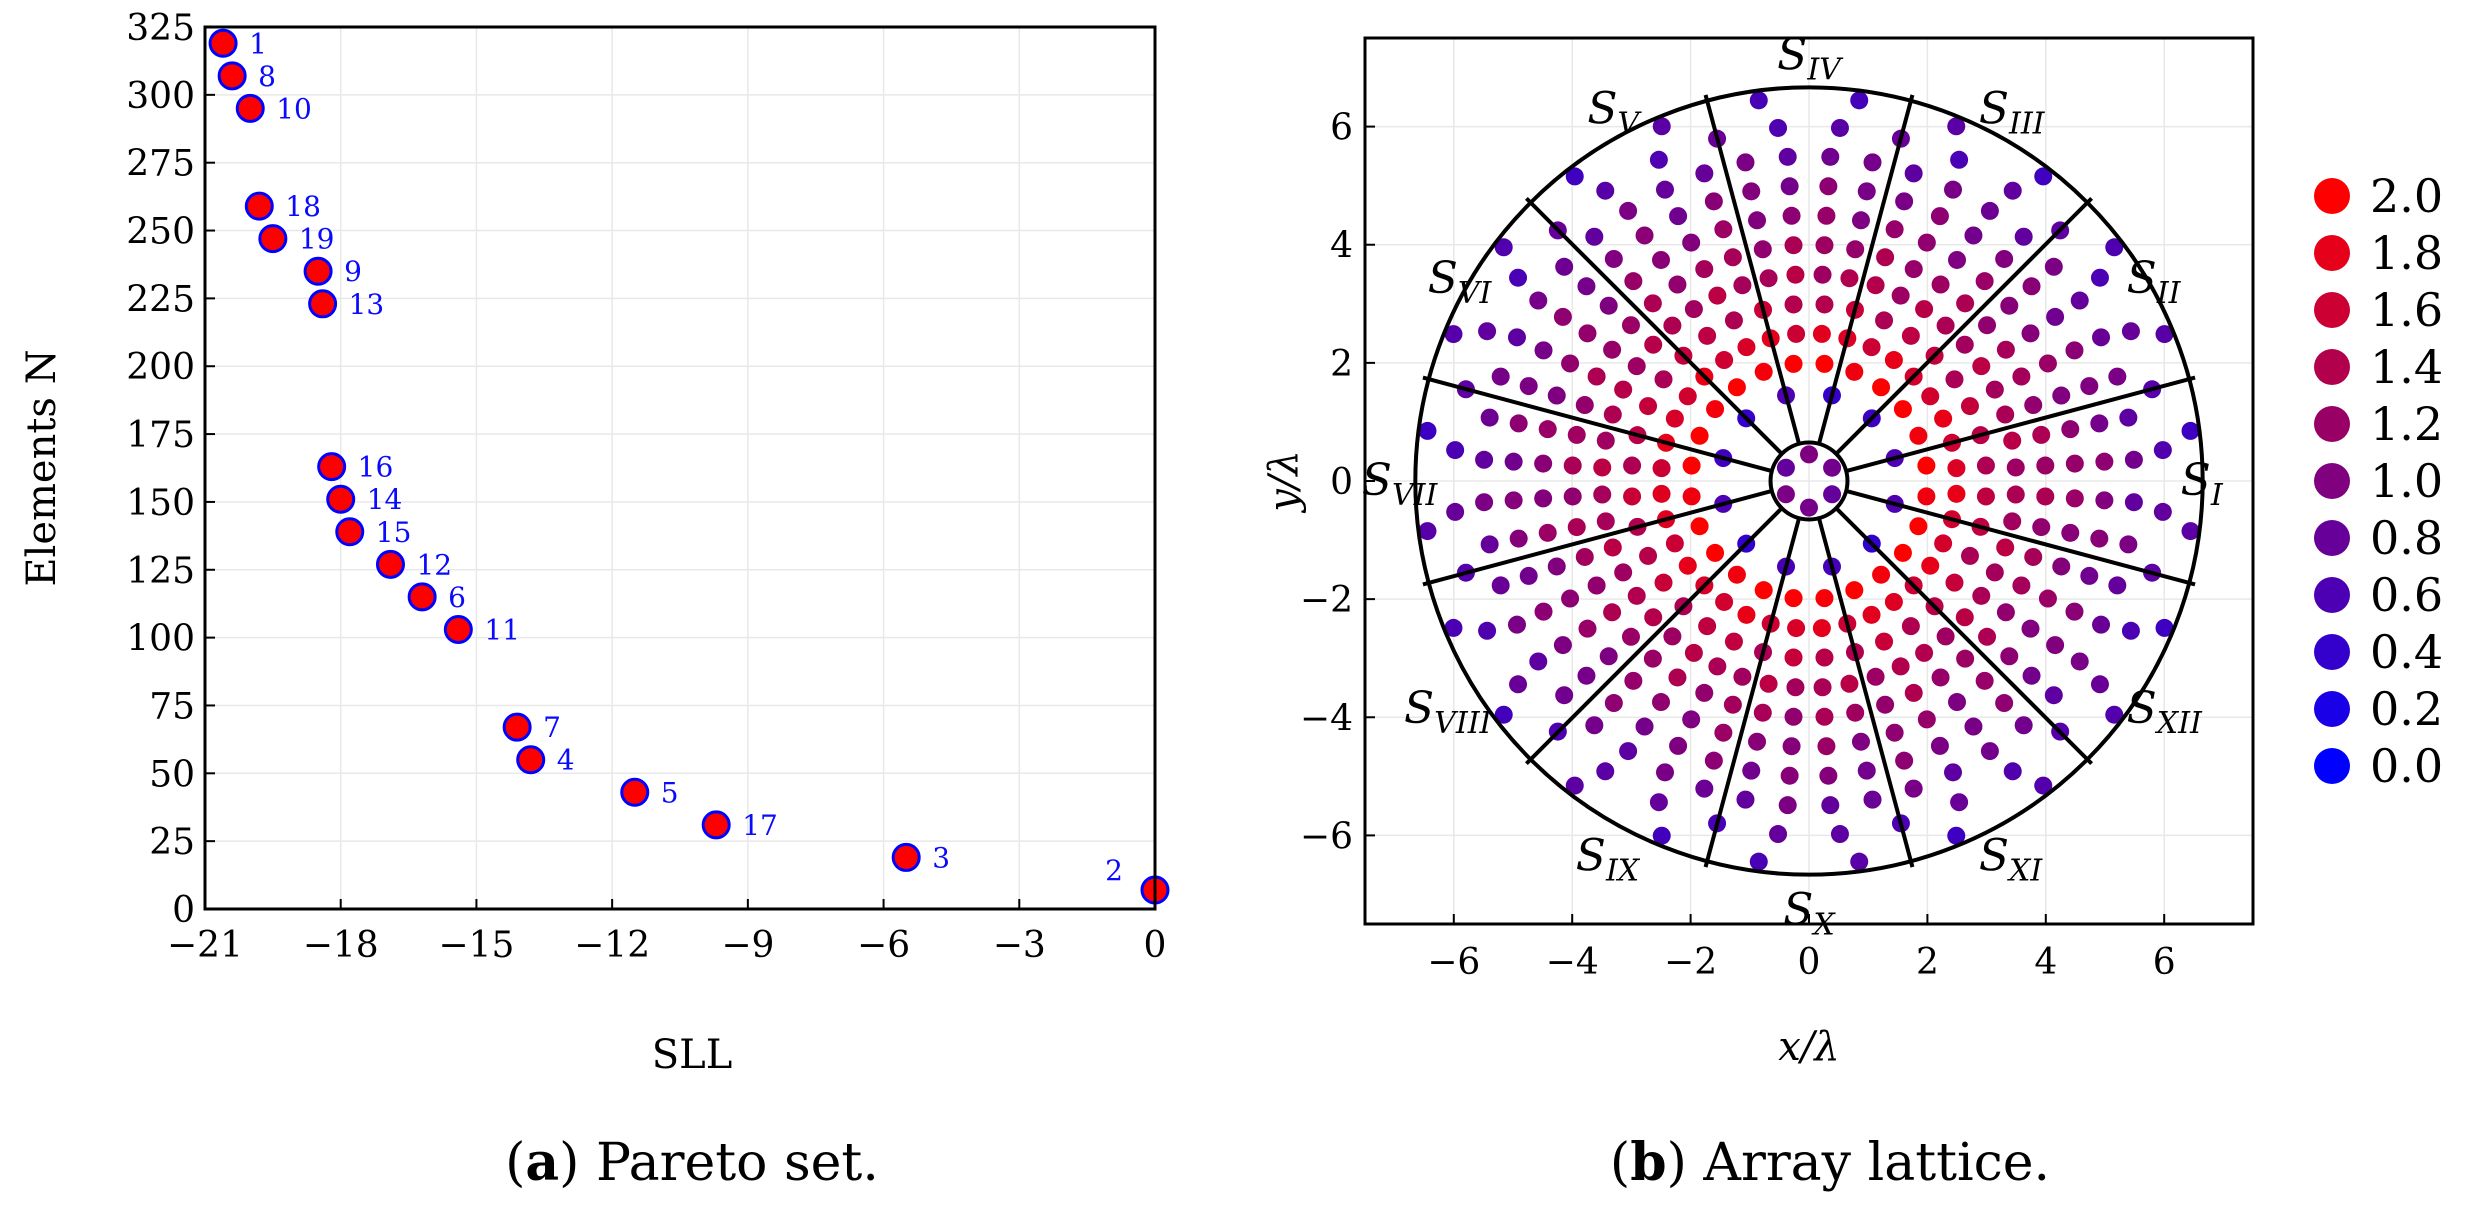 This screenshot has width=2471, height=1208. I want to click on lattice-x-tick-label: 0, so click(1809, 962).